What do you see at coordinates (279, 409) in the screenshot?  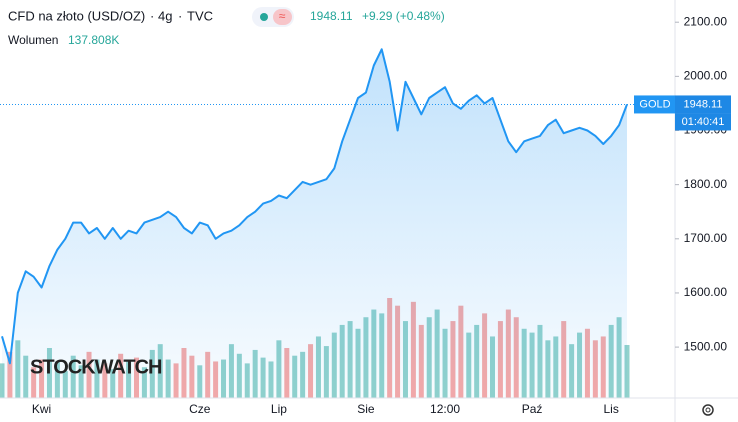 I see `x-tick-label: Lip` at bounding box center [279, 409].